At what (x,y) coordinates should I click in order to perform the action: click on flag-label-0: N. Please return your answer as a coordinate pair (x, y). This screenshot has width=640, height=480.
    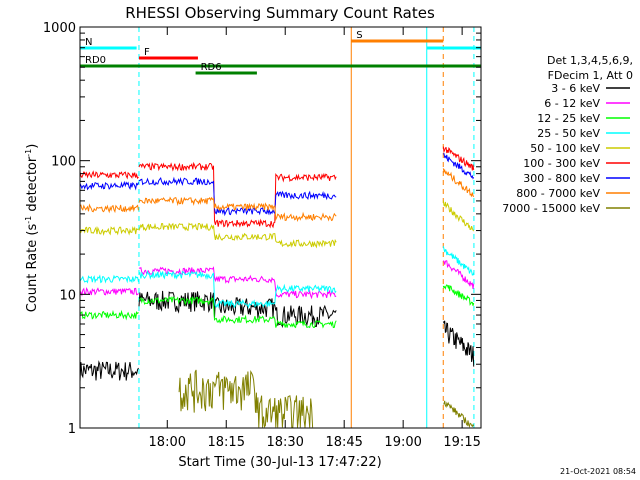
    Looking at the image, I should click on (88, 42).